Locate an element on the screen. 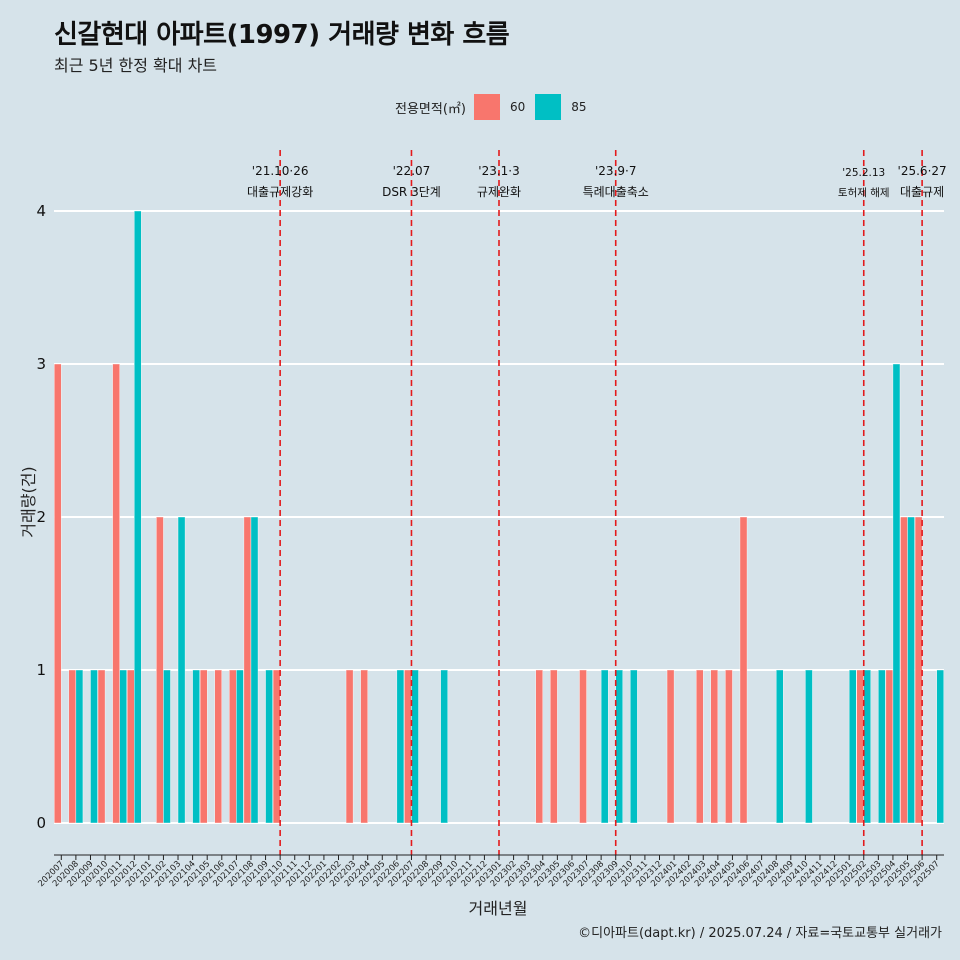 Image resolution: width=960 pixels, height=960 pixels. legend: 전용면적(㎡) 60 85 is located at coordinates (496, 107).